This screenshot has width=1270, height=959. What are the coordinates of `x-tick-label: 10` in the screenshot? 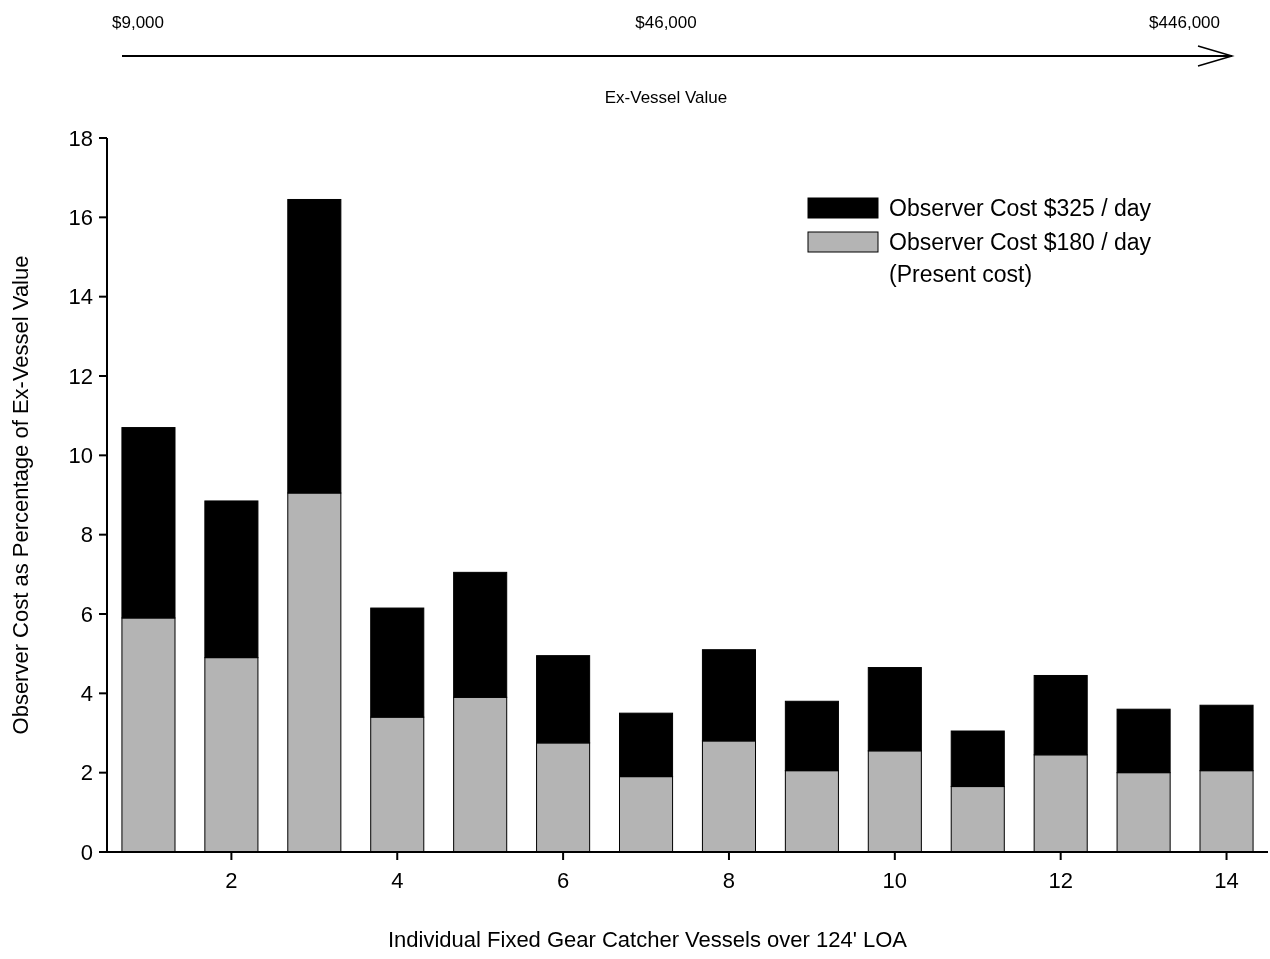 It's located at (895, 880).